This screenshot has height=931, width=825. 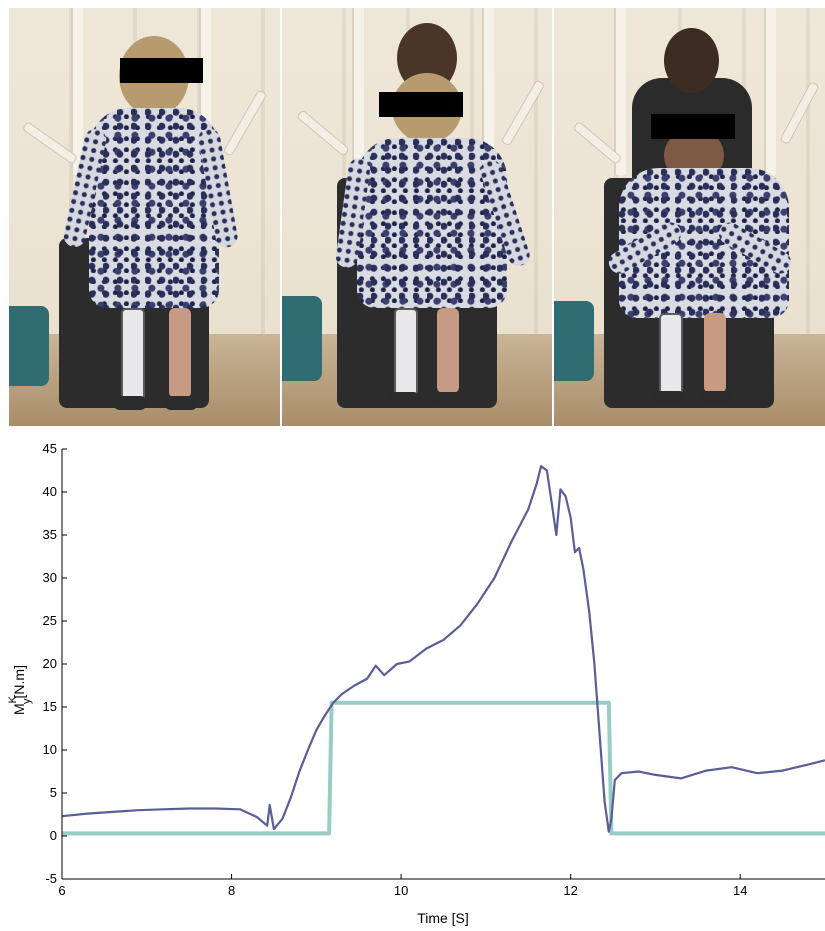 I want to click on svg-text:MKy[N.m]: MK y[N.m], so click(x=20, y=690).